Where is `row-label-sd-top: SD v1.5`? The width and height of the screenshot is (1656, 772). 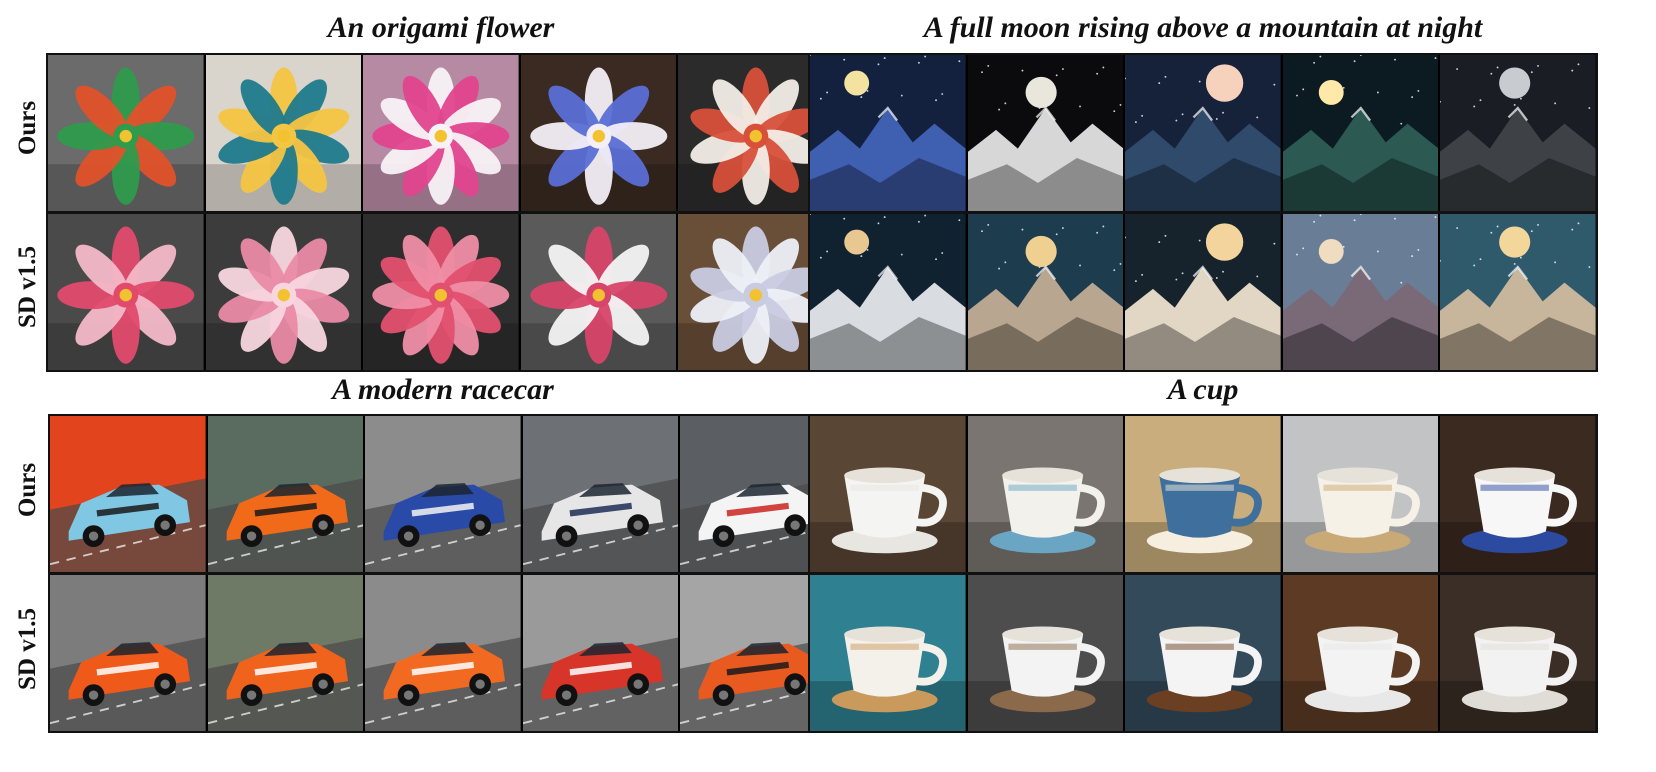
row-label-sd-top: SD v1.5 is located at coordinates (27, 287).